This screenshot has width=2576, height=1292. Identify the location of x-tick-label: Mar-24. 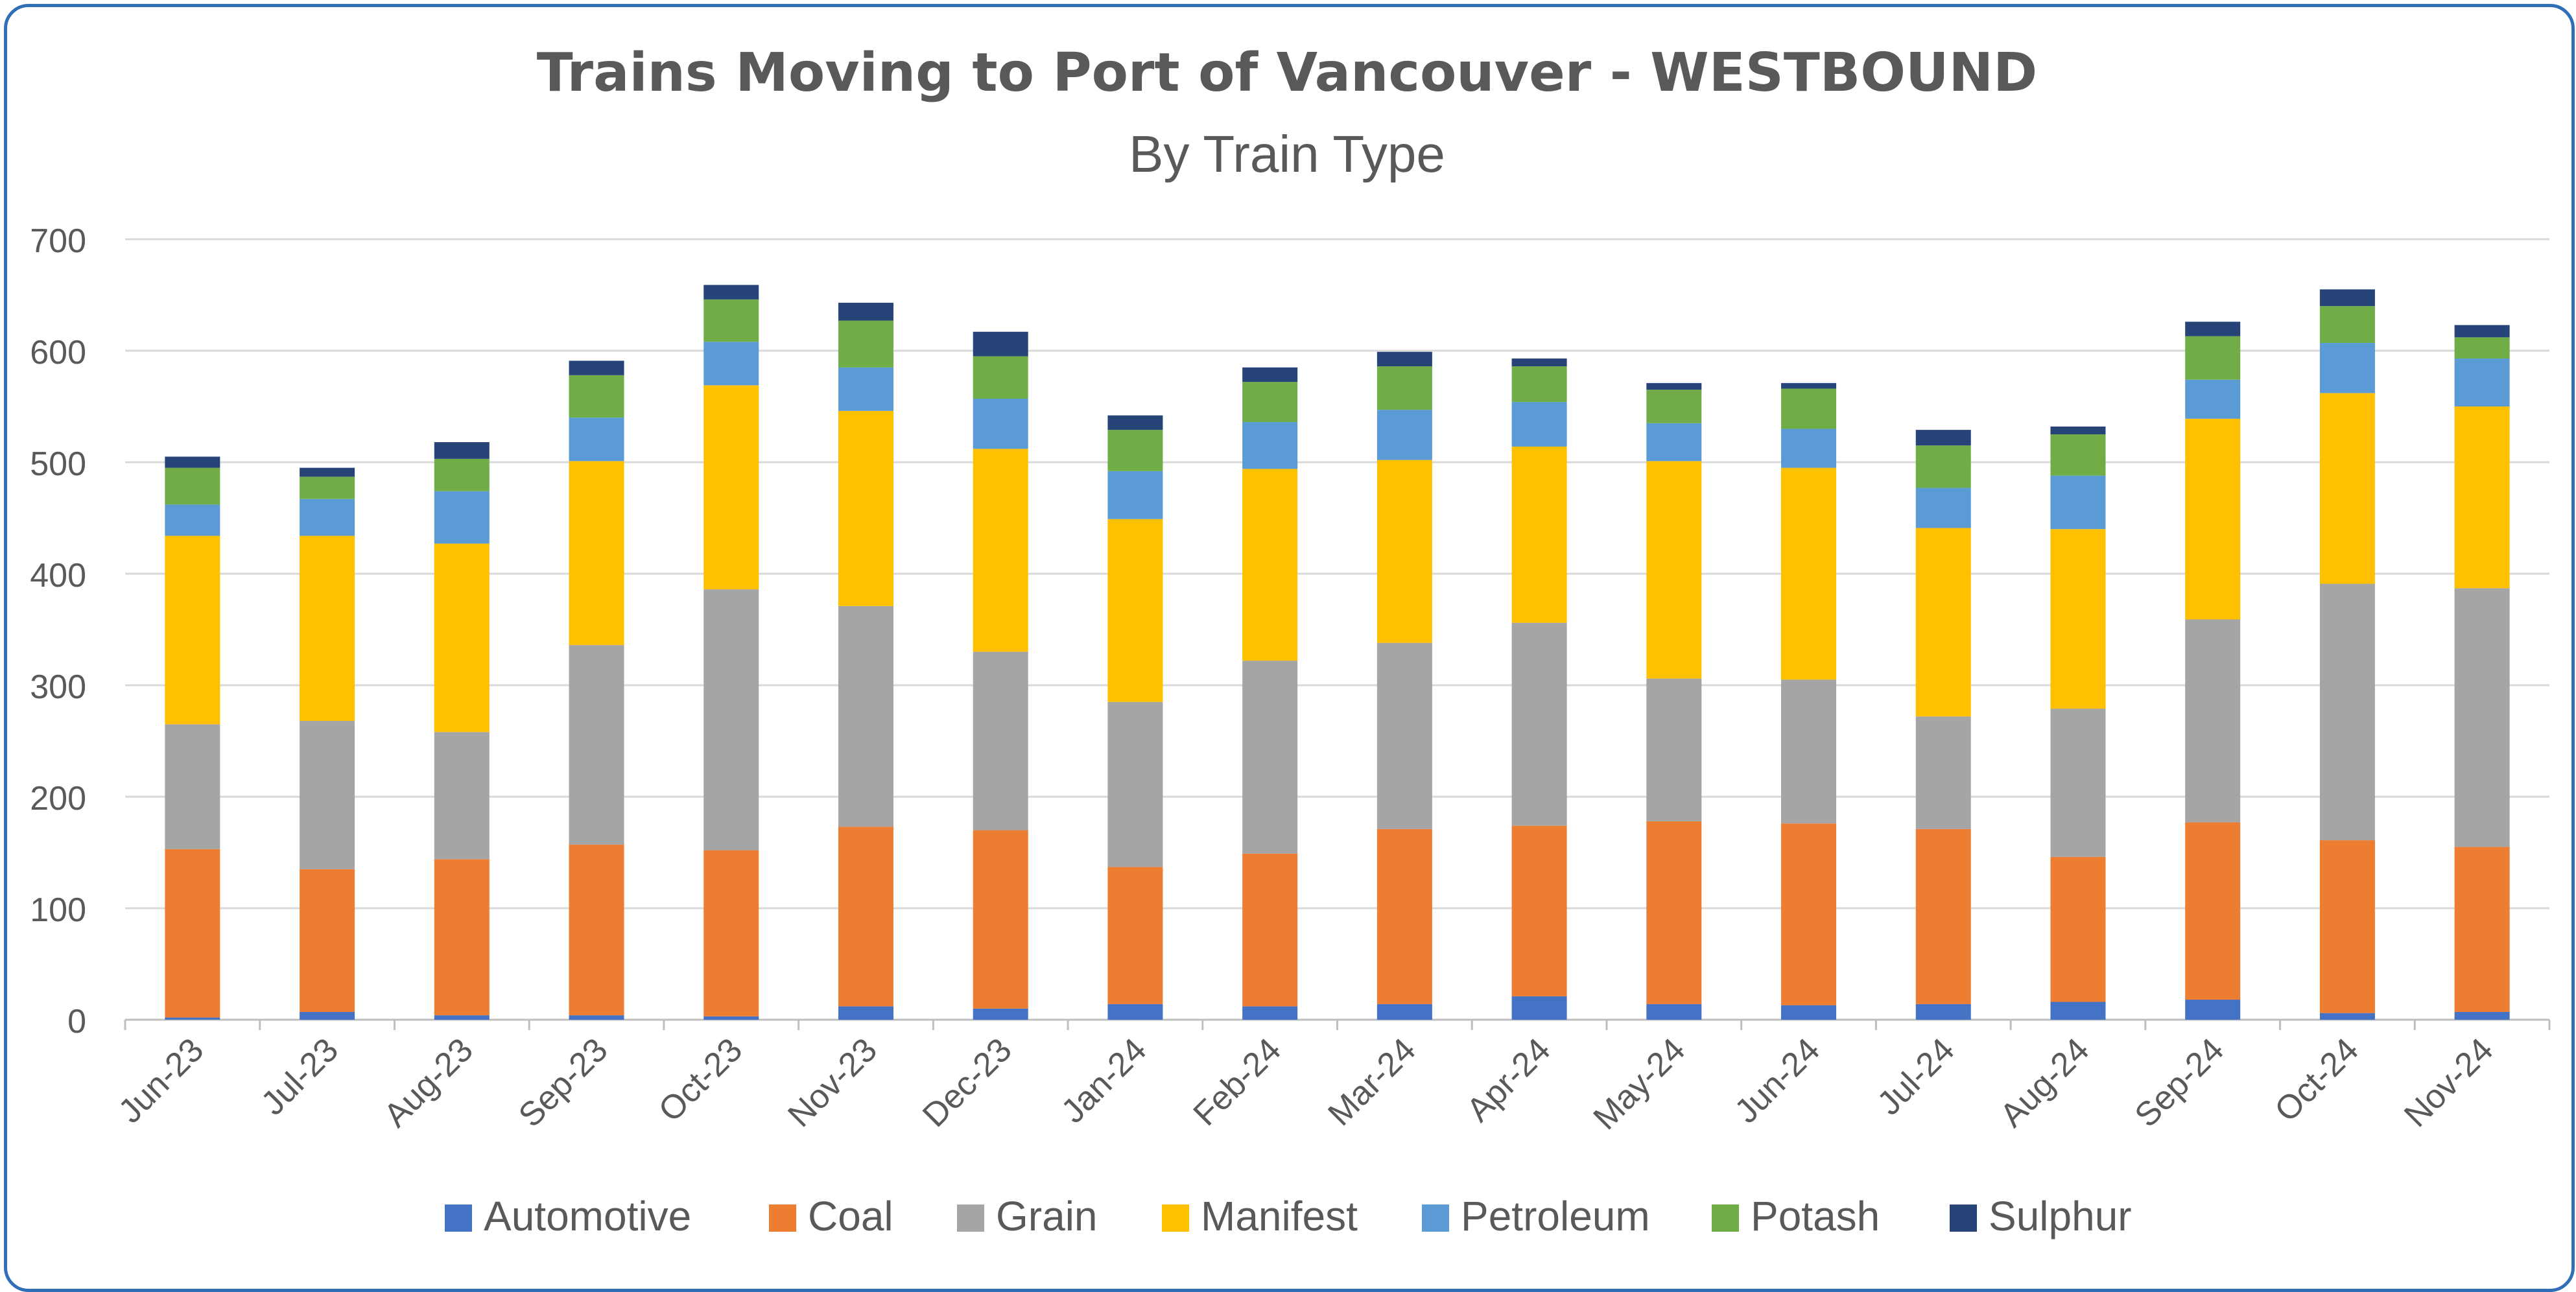
(1372, 1082).